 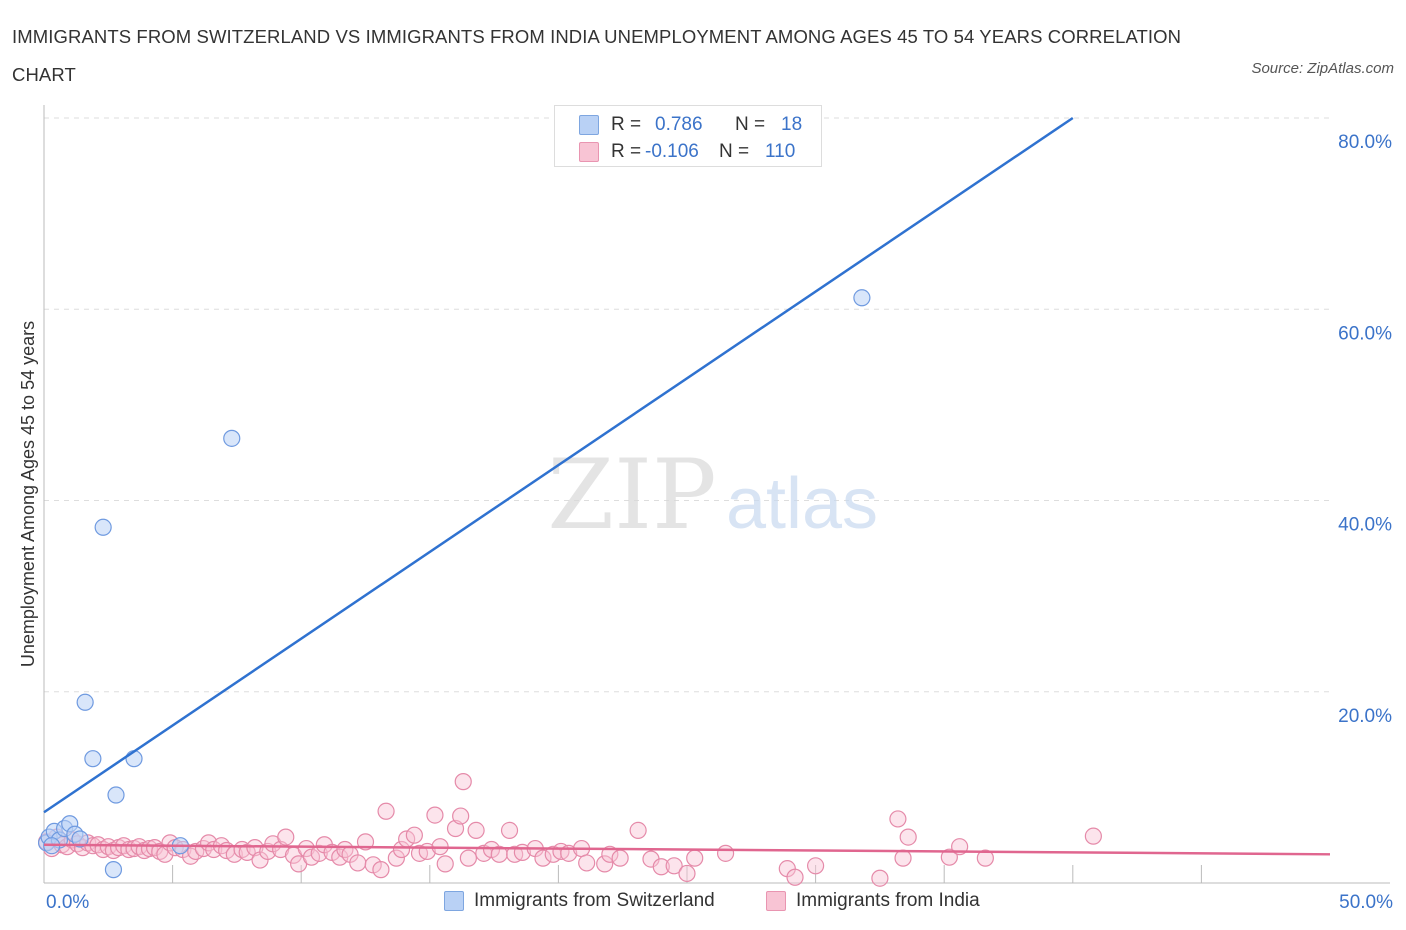 I want to click on legend-n-value: 18, so click(x=792, y=124).